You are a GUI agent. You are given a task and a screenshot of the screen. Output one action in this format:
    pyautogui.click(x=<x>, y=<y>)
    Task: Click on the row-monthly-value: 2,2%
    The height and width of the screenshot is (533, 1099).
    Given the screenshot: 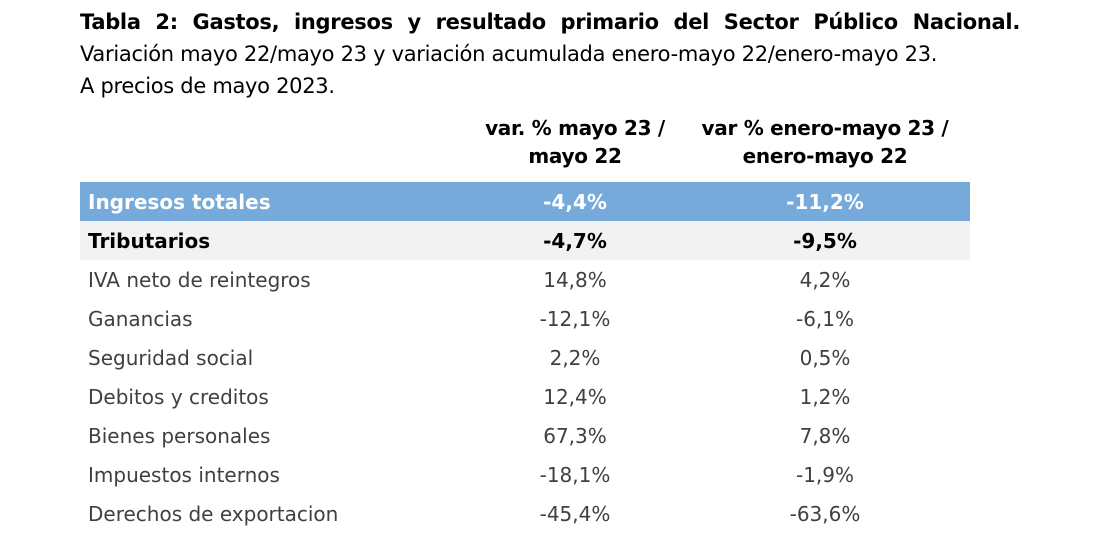 What is the action you would take?
    pyautogui.click(x=575, y=357)
    